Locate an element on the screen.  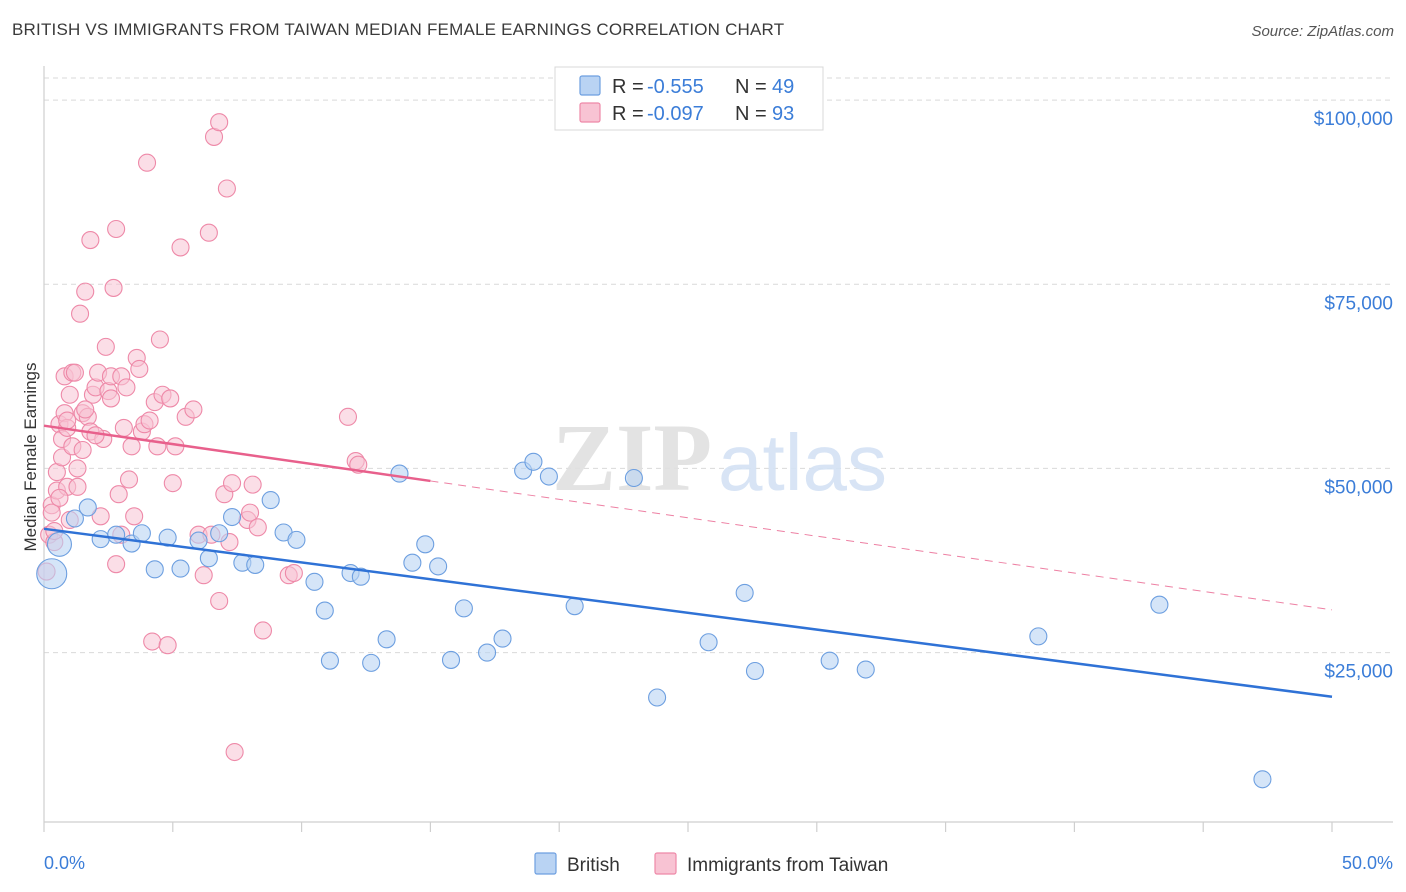
taiwan-trend-line-solid is located at coordinates (237, 453).